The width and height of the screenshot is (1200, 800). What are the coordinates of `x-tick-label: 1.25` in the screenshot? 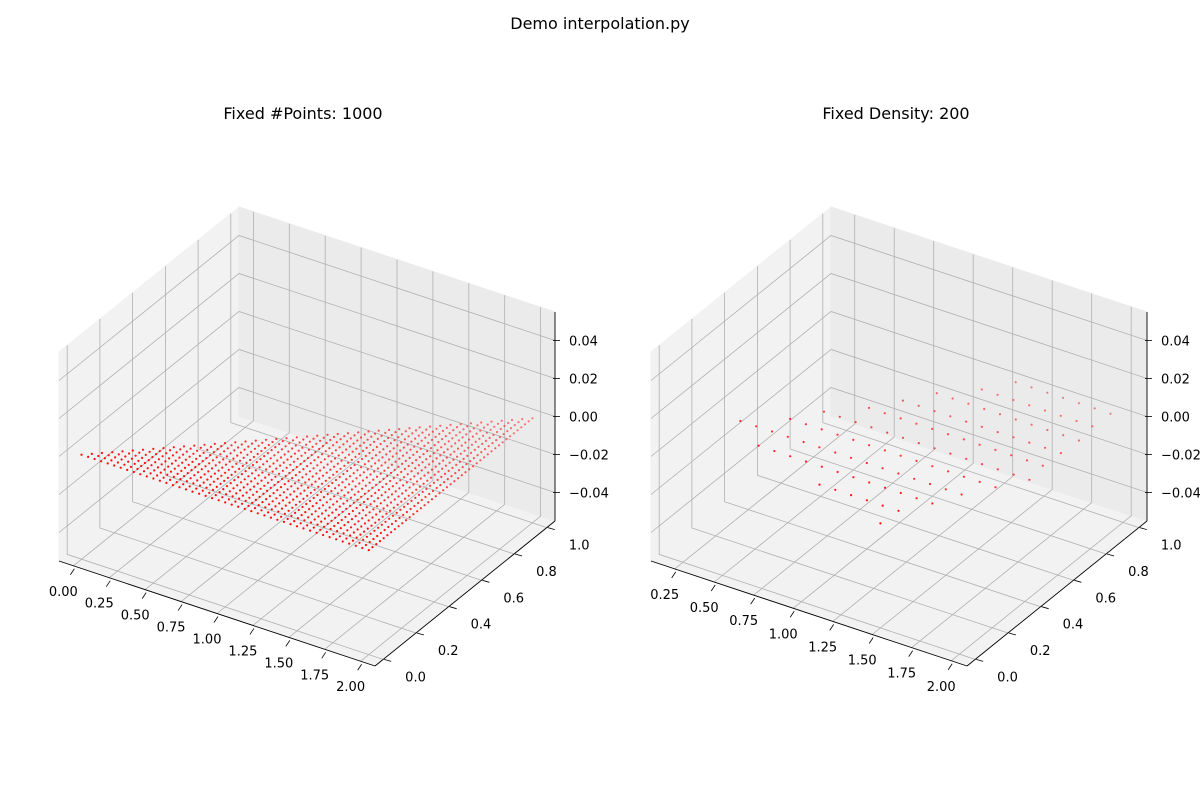 It's located at (242, 651).